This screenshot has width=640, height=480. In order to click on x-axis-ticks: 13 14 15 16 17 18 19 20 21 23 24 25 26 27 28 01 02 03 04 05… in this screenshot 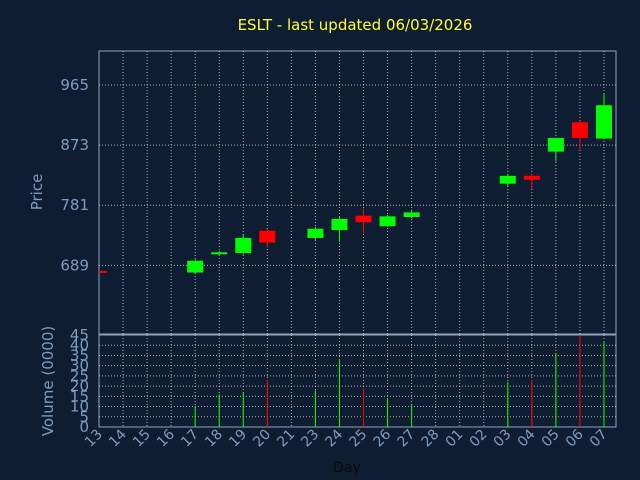, I will do `click(346, 438)`.